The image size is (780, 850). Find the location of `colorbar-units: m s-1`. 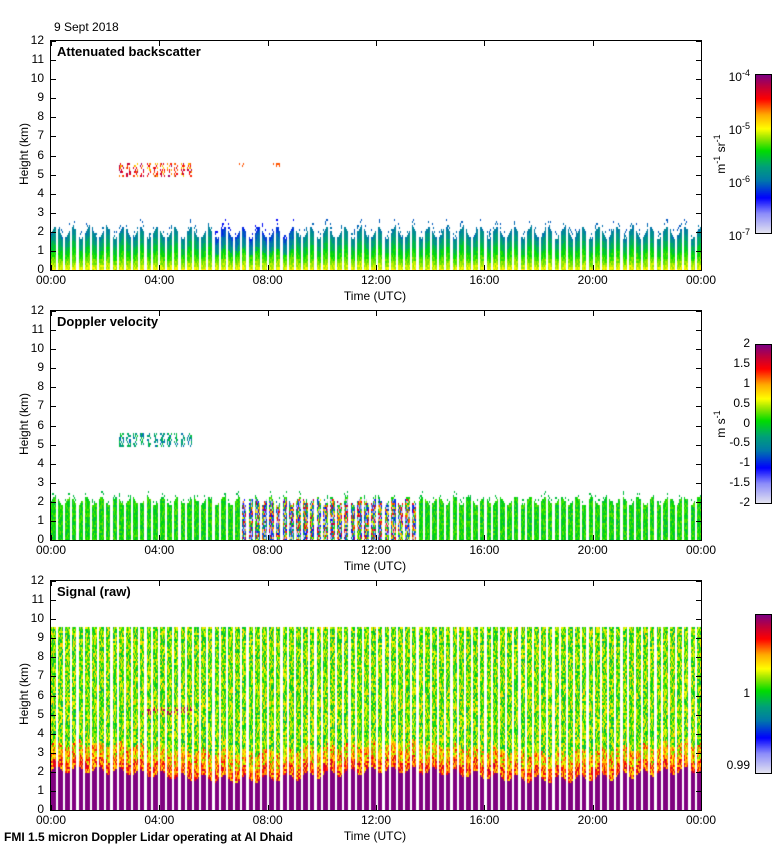

colorbar-units: m s-1 is located at coordinates (720, 424).